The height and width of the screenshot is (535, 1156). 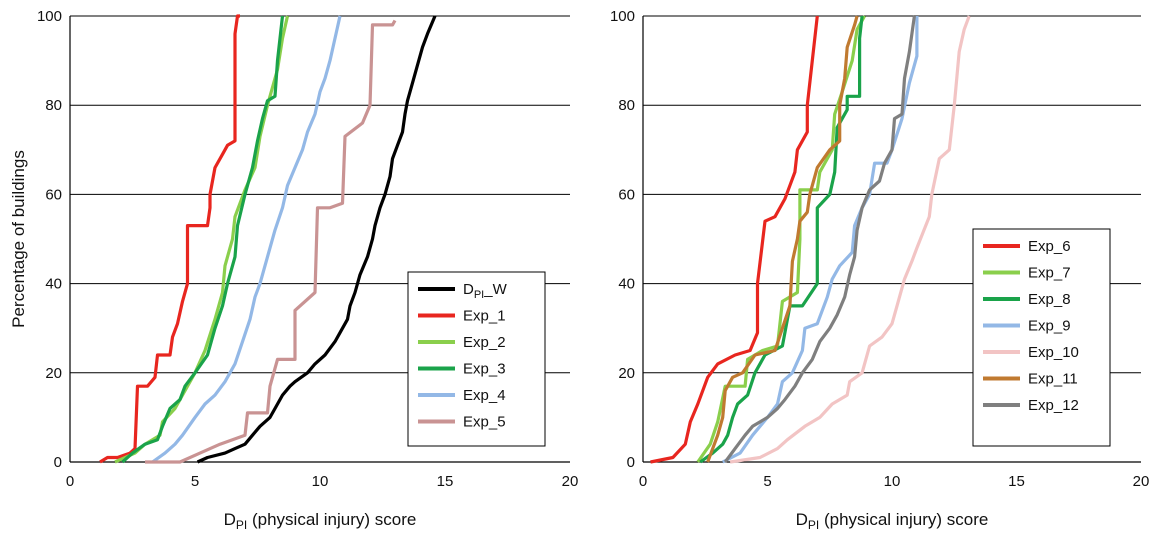 What do you see at coordinates (1053, 405) in the screenshot?
I see `legend-label: Exp_12` at bounding box center [1053, 405].